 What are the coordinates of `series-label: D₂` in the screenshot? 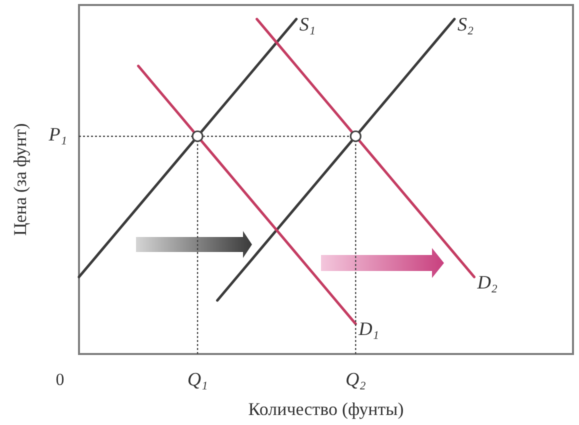 It's located at (487, 283).